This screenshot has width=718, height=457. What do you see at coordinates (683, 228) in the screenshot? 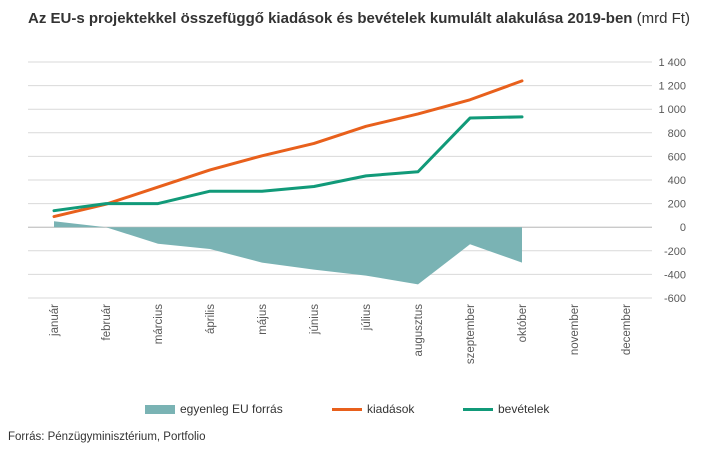
I see `y-tick-label: 0` at bounding box center [683, 228].